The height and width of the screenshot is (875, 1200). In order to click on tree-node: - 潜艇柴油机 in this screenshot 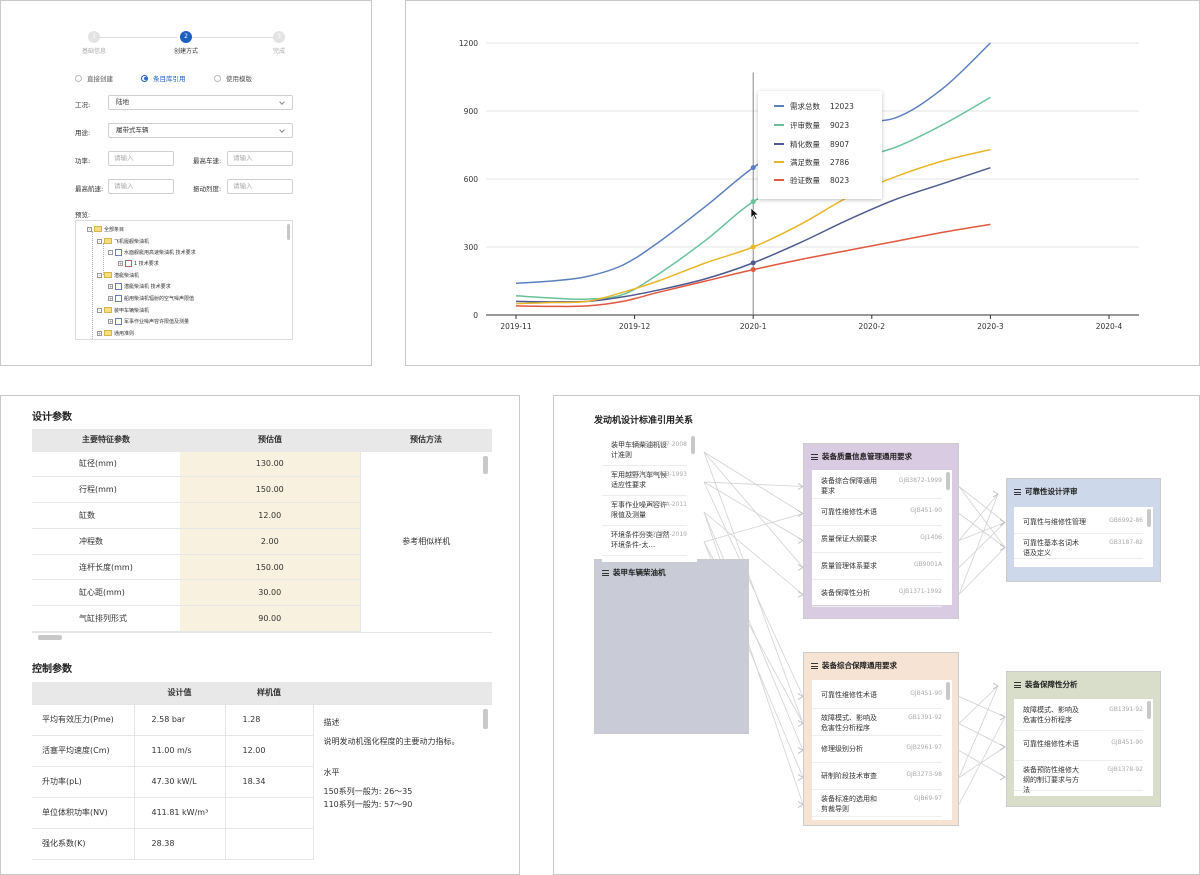, I will do `click(118, 275)`.